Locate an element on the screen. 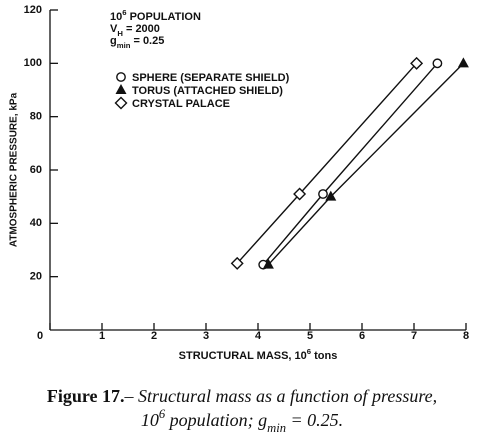 This screenshot has height=446, width=485. annotation: VH = 2000 is located at coordinates (135, 30).